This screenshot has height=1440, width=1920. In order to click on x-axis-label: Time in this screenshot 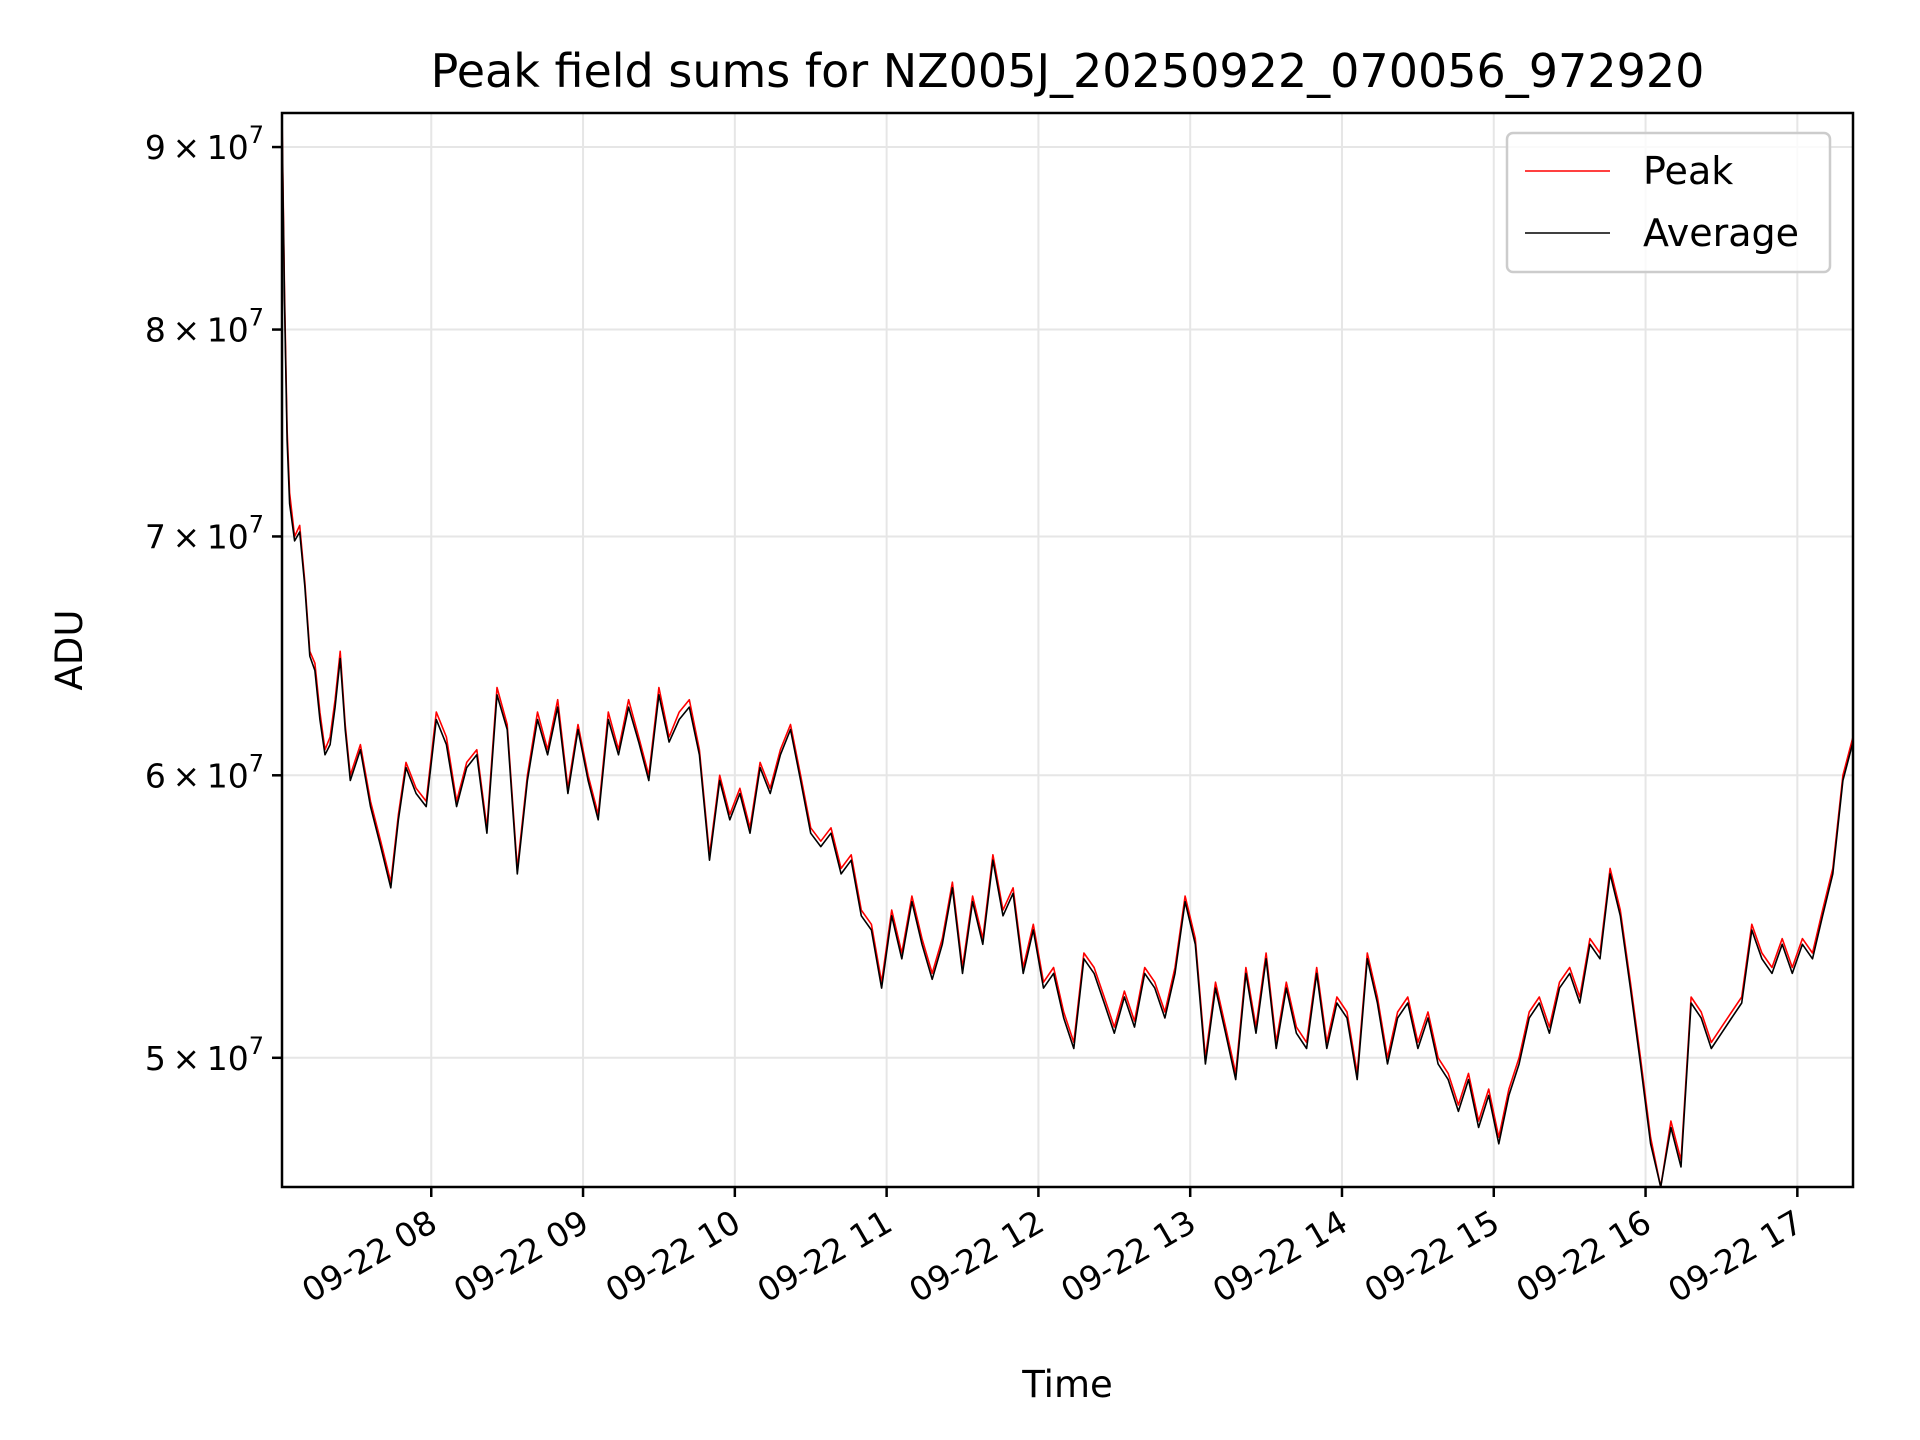, I will do `click(1067, 1384)`.